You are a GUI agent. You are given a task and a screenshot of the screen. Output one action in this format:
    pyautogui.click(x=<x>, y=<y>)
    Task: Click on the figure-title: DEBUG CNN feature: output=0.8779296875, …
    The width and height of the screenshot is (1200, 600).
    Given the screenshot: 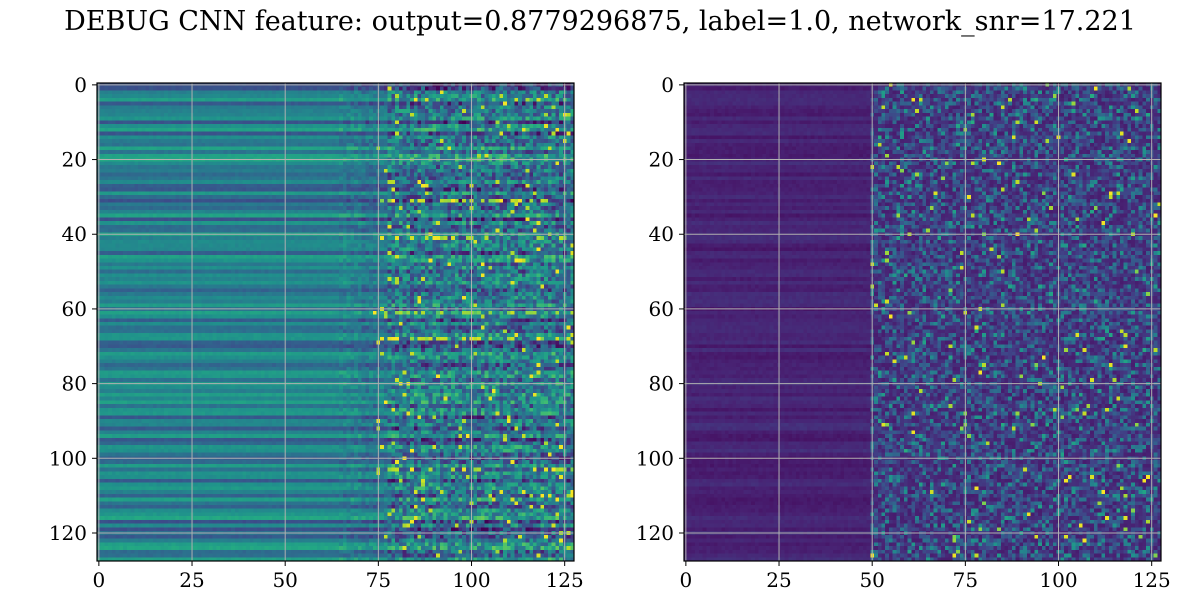 What is the action you would take?
    pyautogui.click(x=600, y=21)
    